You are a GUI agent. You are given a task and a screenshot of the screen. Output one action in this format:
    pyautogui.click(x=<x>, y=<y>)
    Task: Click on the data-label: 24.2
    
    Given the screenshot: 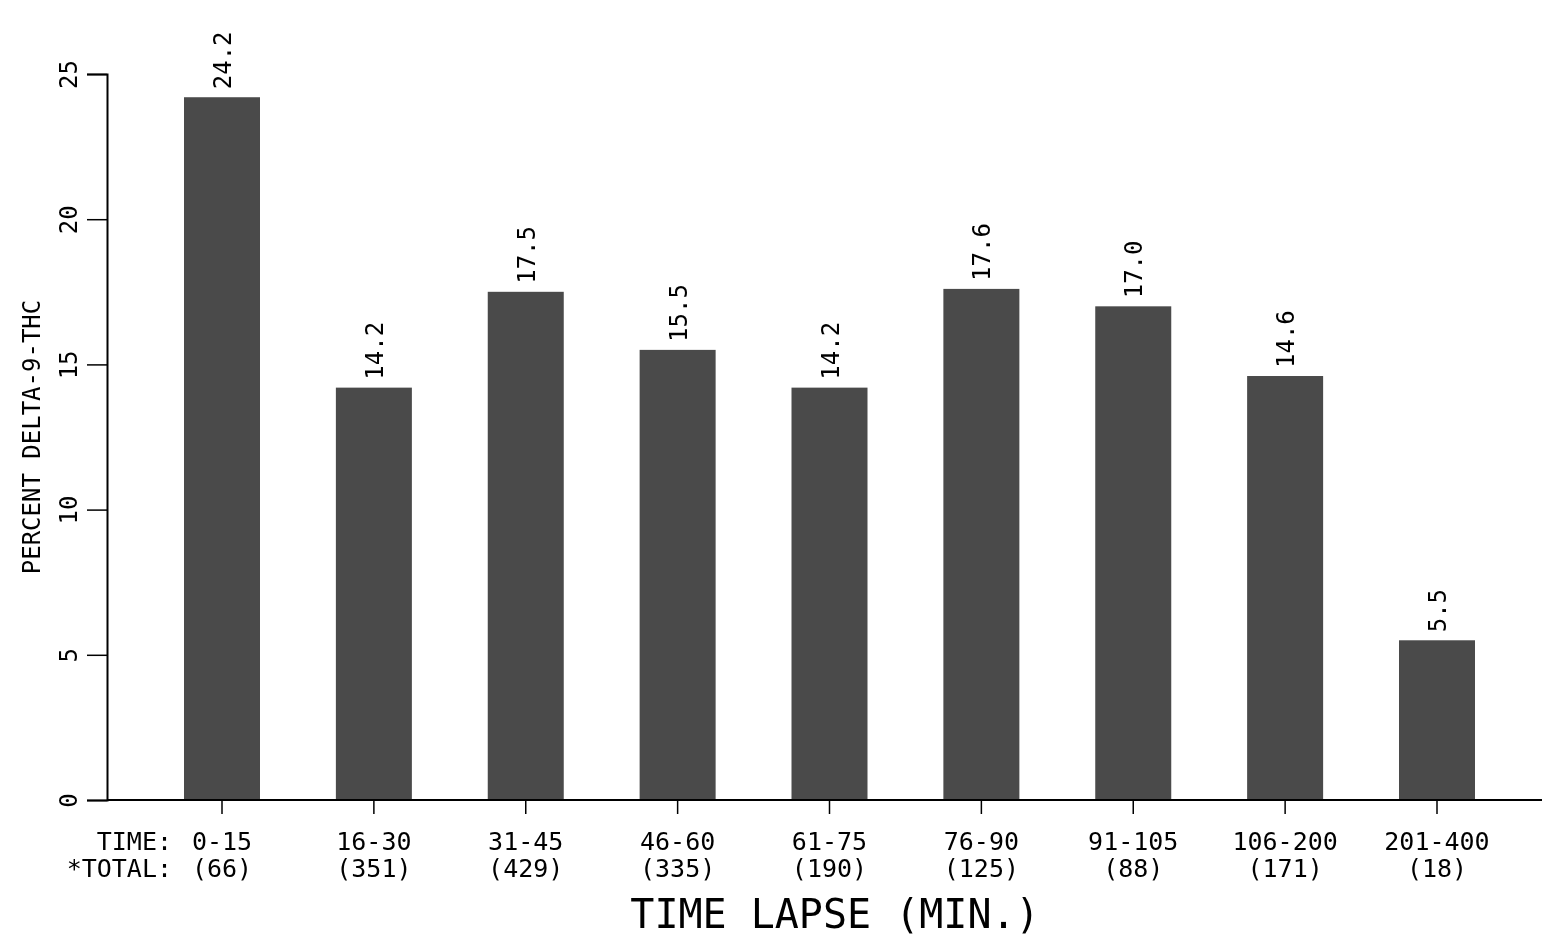 What is the action you would take?
    pyautogui.click(x=223, y=60)
    